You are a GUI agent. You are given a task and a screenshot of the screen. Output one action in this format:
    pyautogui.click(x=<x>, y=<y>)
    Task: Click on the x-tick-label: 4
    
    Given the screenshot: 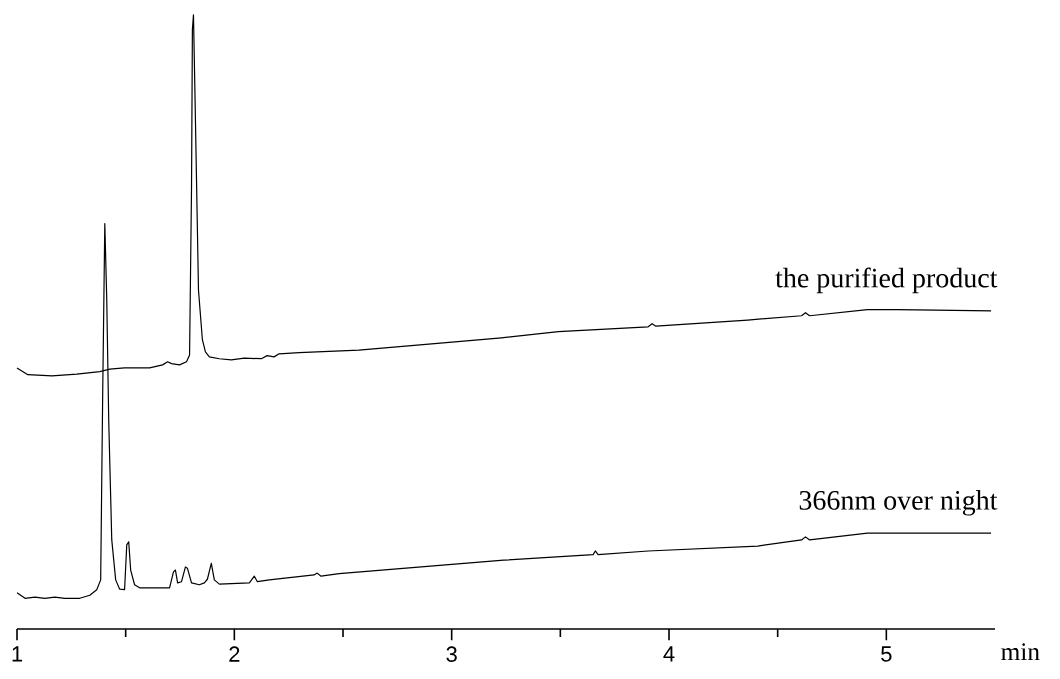 What is the action you would take?
    pyautogui.click(x=669, y=654)
    